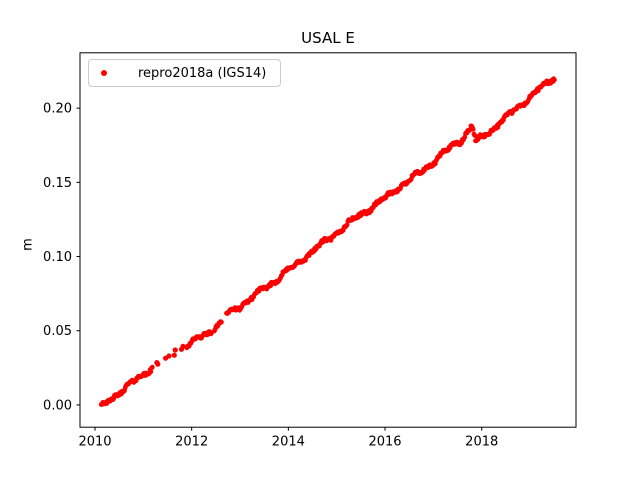 The height and width of the screenshot is (480, 640). I want to click on legend-marker-dot, so click(104, 73).